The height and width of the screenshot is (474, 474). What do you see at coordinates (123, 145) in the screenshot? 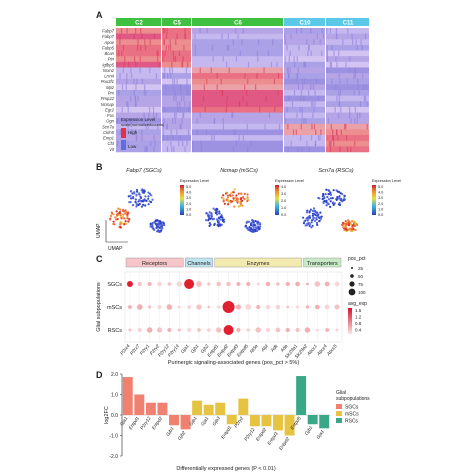
I see `legend-low-swatch` at bounding box center [123, 145].